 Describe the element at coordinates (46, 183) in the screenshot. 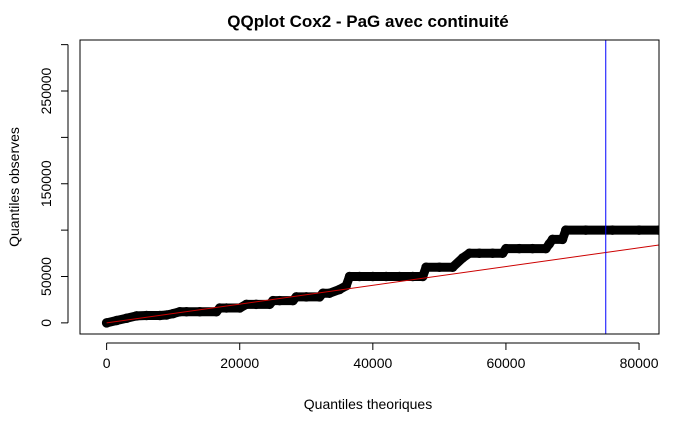

I see `y-tick-label: 150000` at that location.